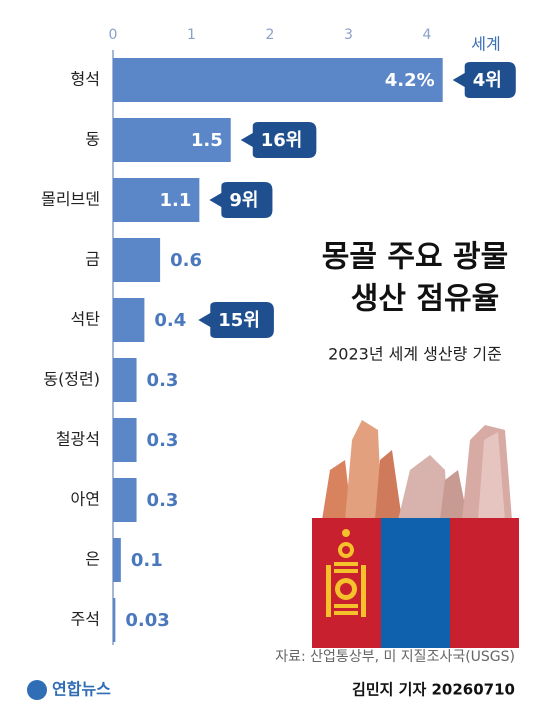 The image size is (543, 724). Describe the element at coordinates (92, 559) in the screenshot. I see `y-tick-label: 은` at that location.